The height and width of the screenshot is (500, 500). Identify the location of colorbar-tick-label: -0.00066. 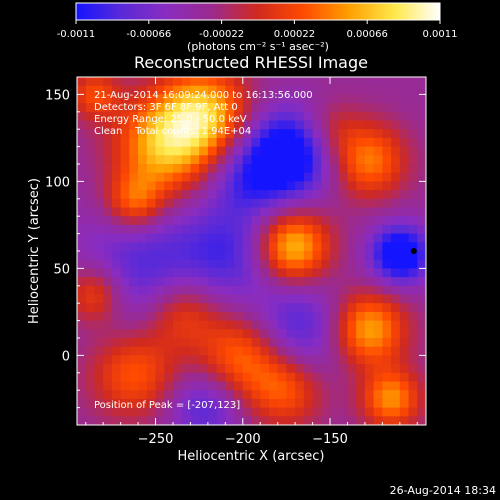
(148, 34).